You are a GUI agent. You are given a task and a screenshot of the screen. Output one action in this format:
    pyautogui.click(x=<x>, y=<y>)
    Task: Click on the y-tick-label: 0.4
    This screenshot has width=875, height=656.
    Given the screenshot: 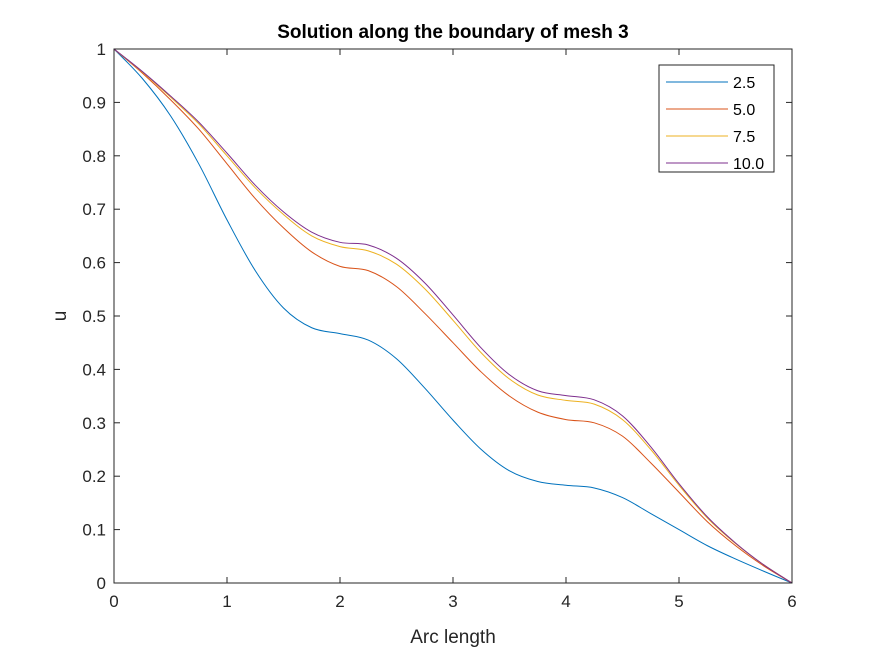 What is the action you would take?
    pyautogui.click(x=94, y=369)
    